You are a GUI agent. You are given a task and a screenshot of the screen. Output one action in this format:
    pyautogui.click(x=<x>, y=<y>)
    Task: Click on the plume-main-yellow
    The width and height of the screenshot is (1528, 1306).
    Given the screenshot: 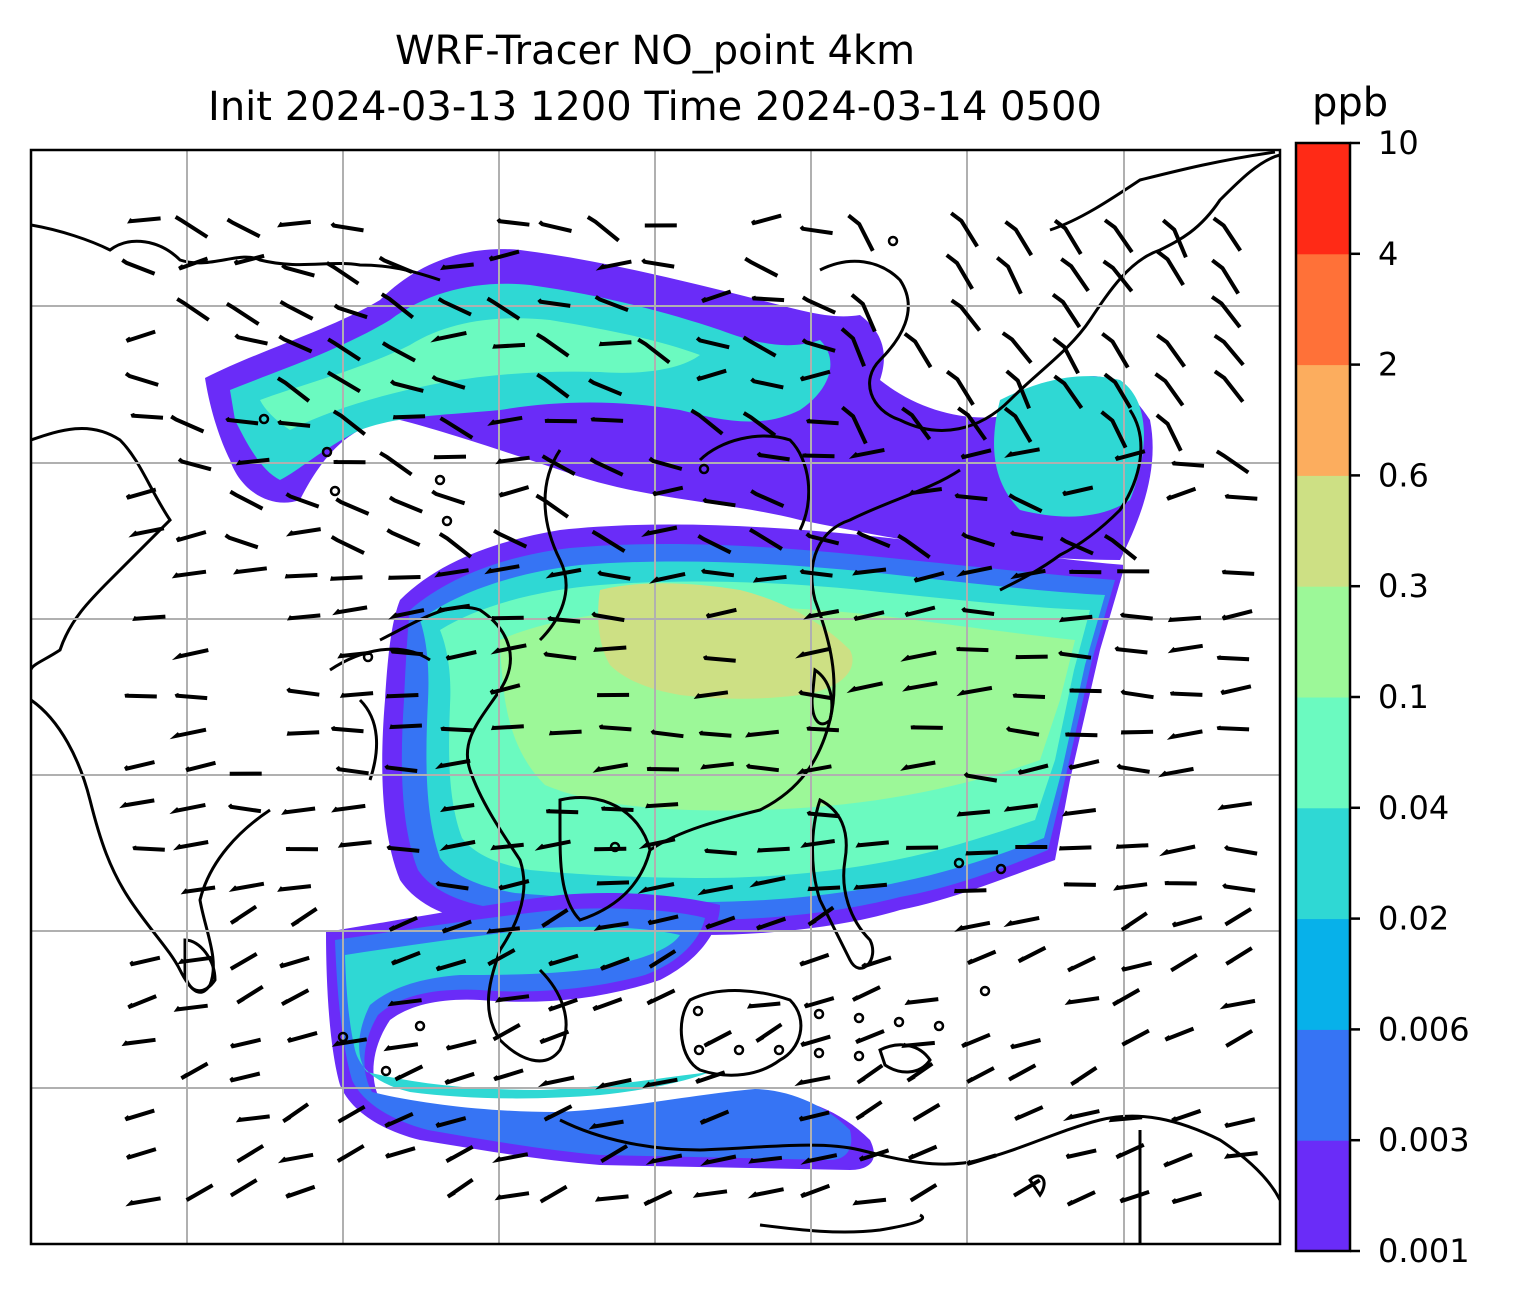 What is the action you would take?
    pyautogui.click(x=725, y=641)
    